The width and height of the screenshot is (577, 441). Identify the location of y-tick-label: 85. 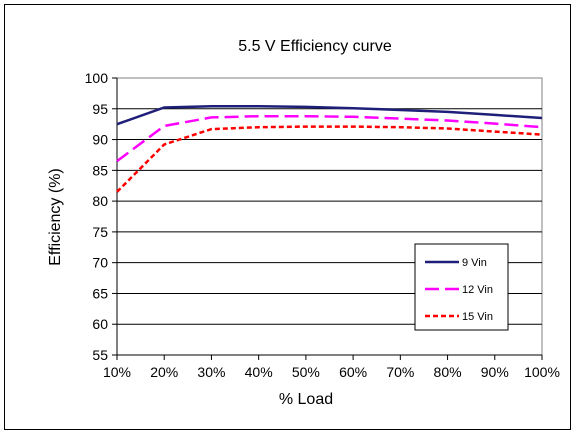
(100, 170).